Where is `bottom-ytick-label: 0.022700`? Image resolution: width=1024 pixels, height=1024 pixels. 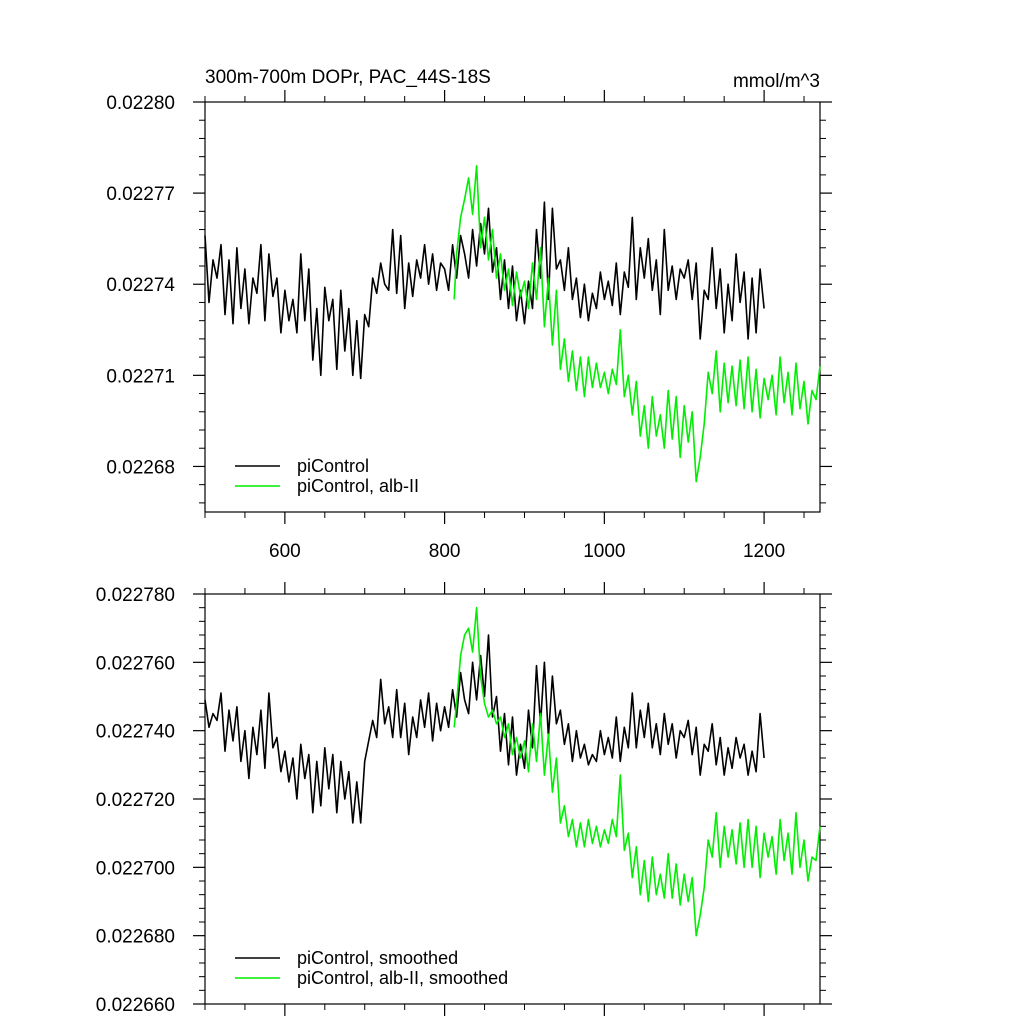 bottom-ytick-label: 0.022700 is located at coordinates (135, 868).